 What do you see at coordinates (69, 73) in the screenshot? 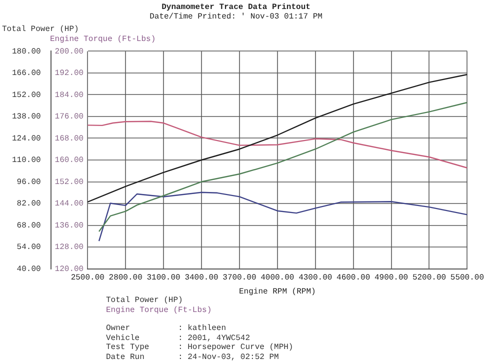
I see `y2-tick-label: 192.00` at bounding box center [69, 73].